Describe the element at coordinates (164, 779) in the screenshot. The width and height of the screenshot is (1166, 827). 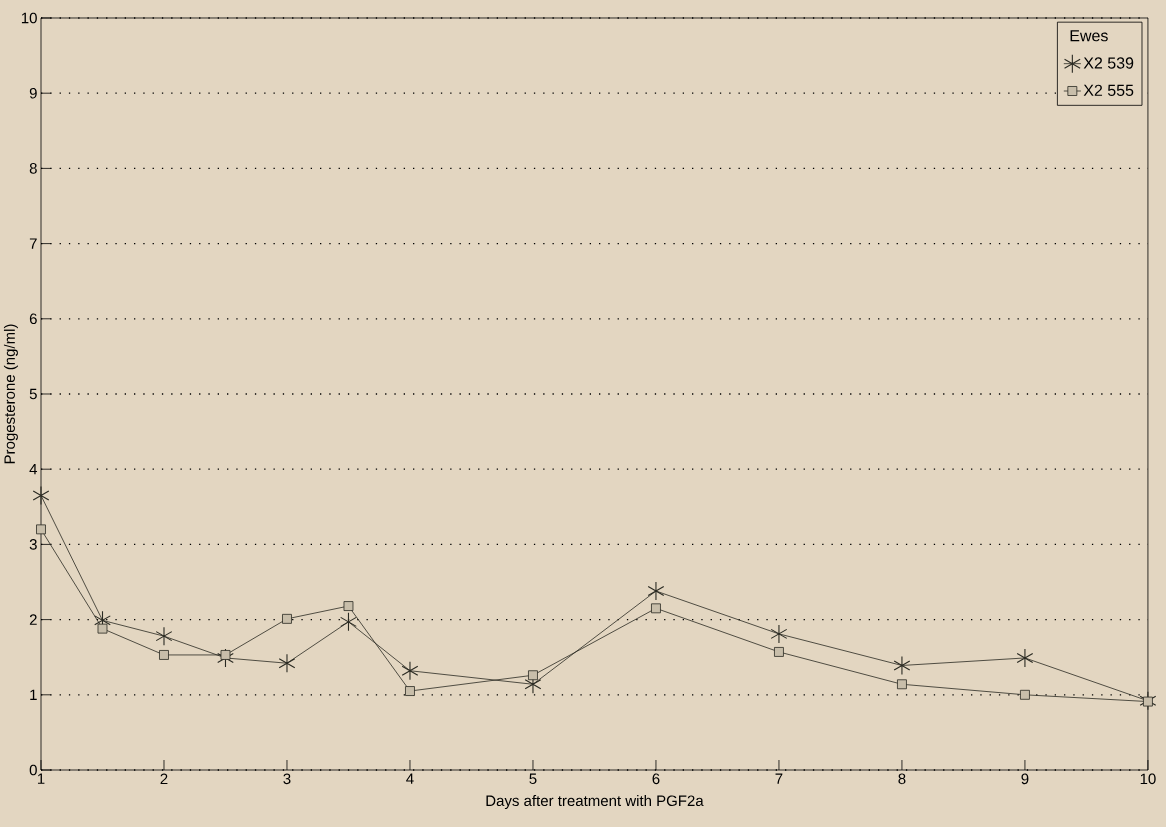
I see `x-tick-label: 2` at that location.